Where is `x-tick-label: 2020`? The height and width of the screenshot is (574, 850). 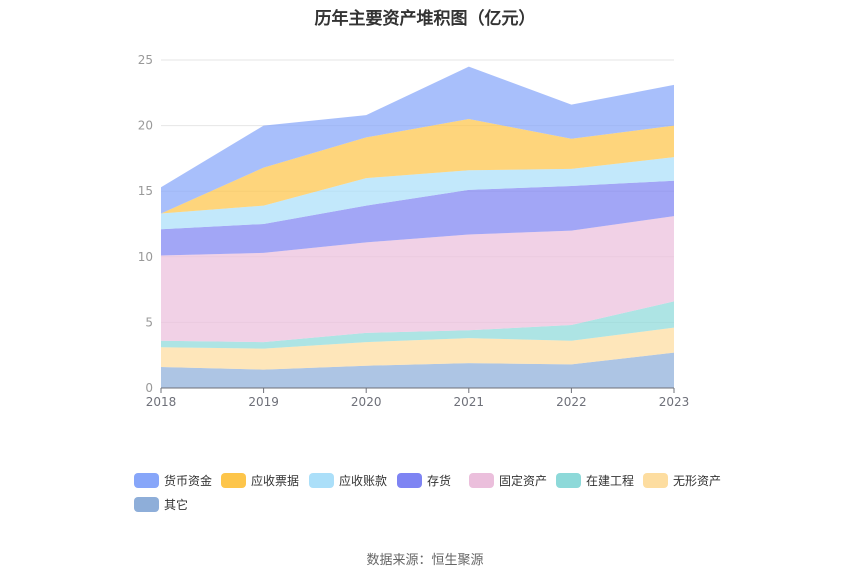 x-tick-label: 2020 is located at coordinates (366, 402).